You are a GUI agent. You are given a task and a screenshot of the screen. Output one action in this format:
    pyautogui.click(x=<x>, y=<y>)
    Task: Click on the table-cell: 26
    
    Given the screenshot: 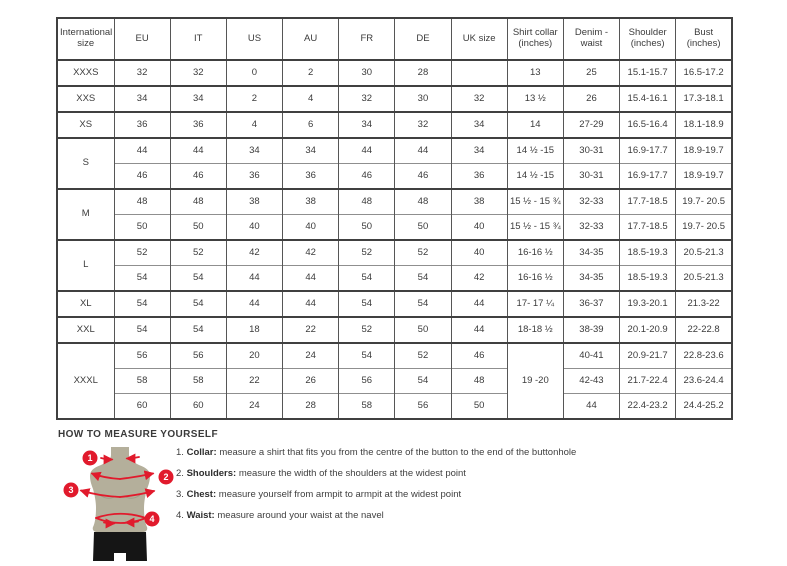 What is the action you would take?
    pyautogui.click(x=311, y=381)
    